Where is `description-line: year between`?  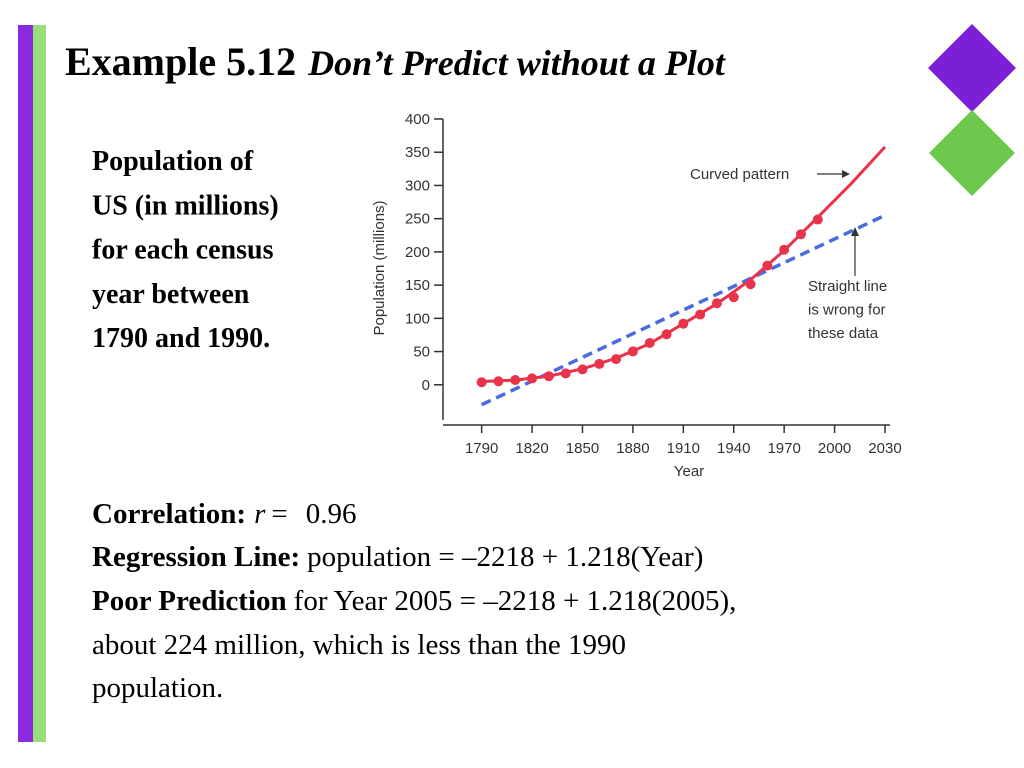
description-line: year between is located at coordinates (171, 294).